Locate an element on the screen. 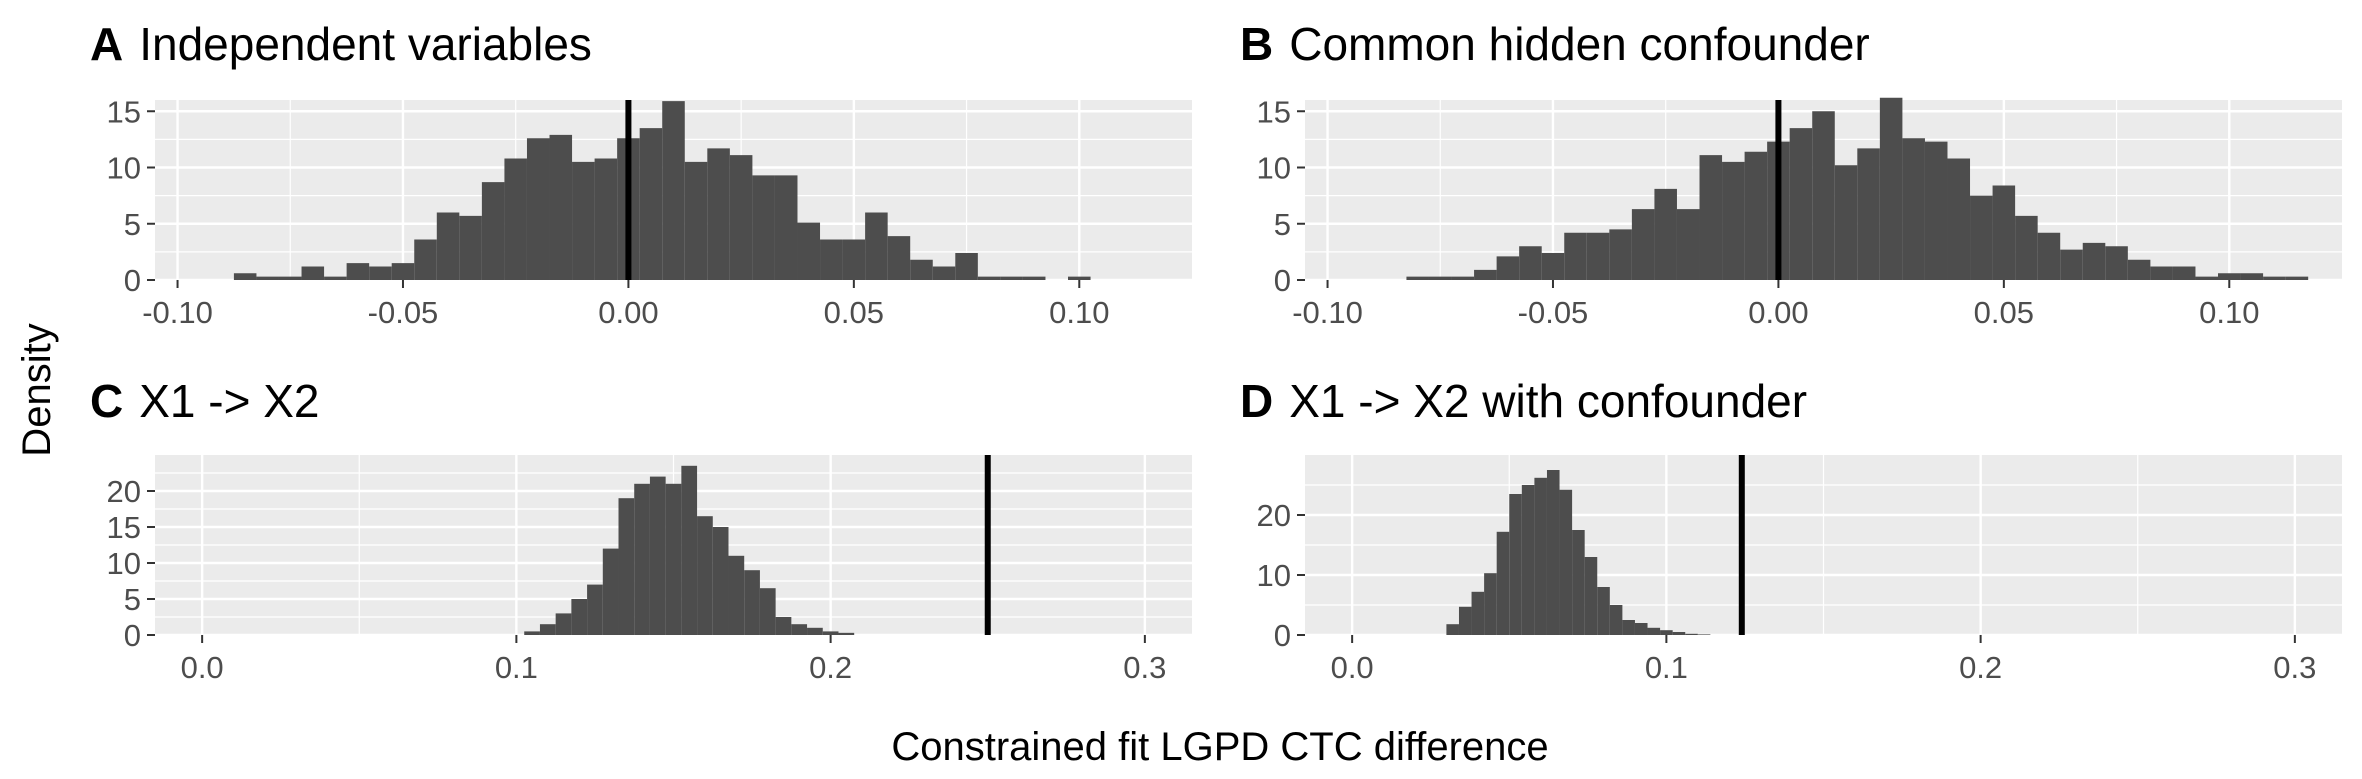 The image size is (2362, 779). panel-a-y-tick-label: 0 is located at coordinates (132, 280).